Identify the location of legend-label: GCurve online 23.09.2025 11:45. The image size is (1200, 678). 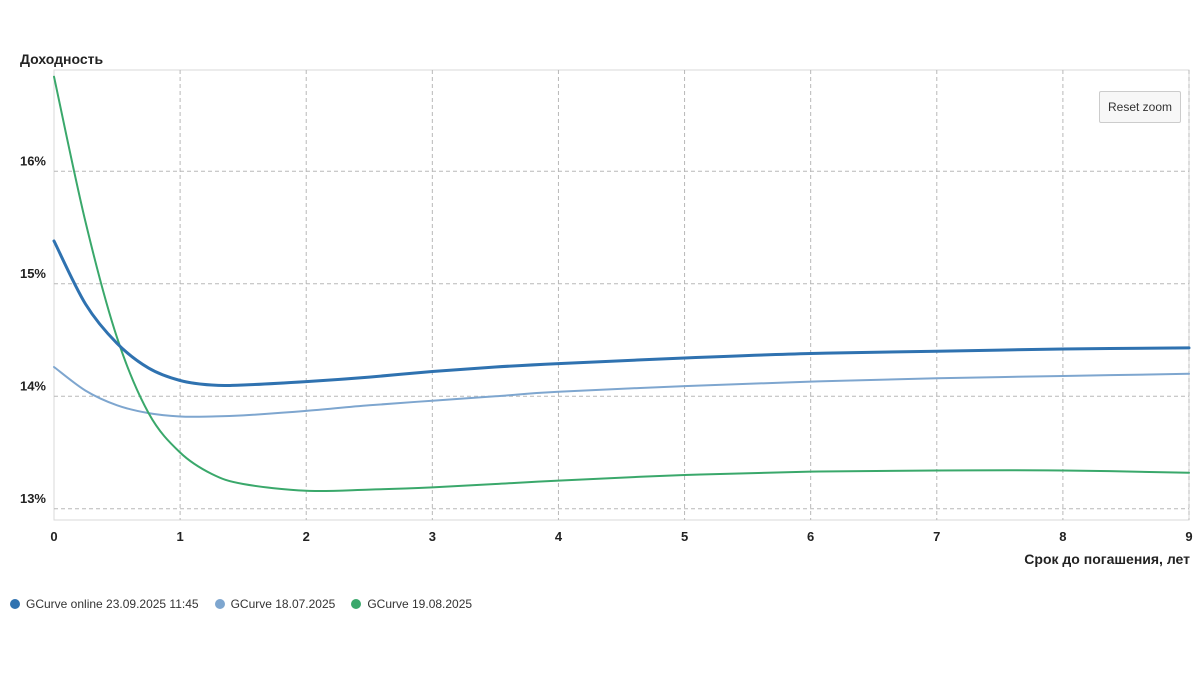
(112, 604).